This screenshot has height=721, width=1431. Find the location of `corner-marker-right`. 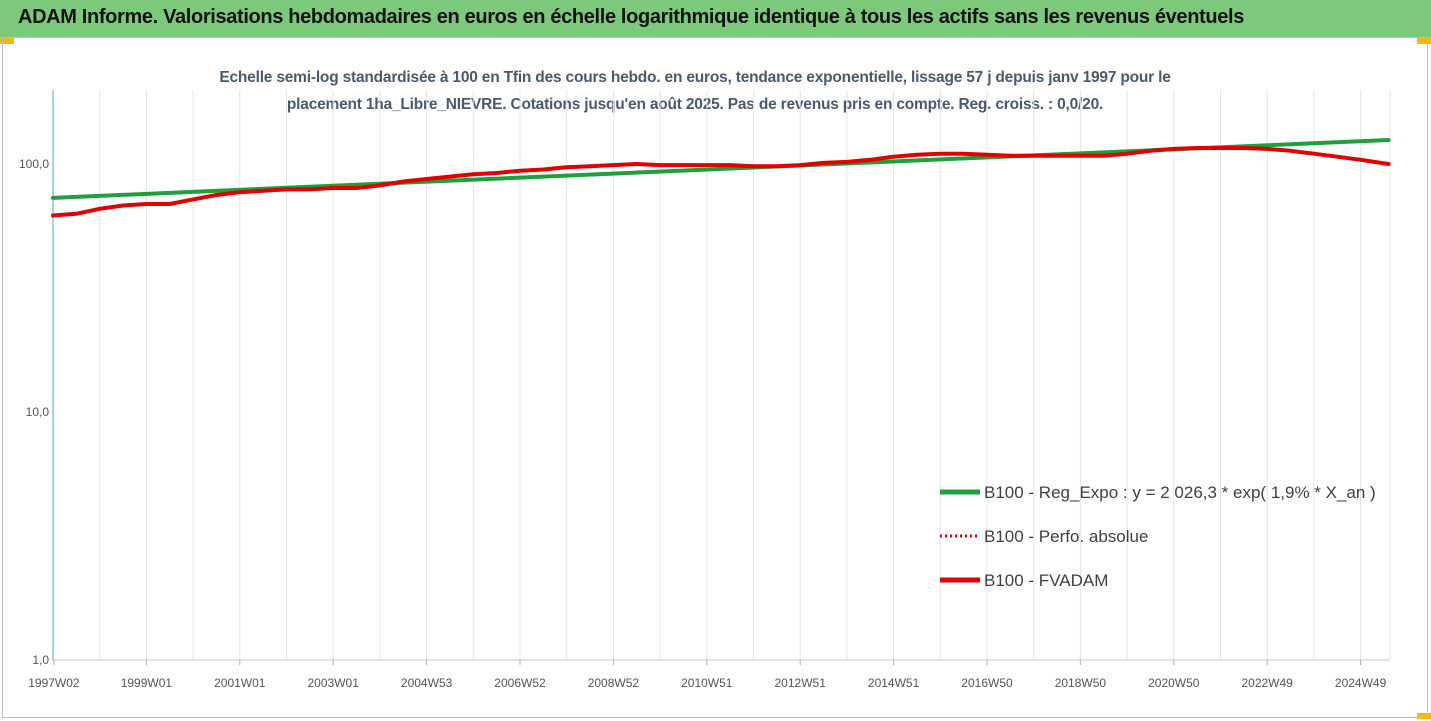

corner-marker-right is located at coordinates (1424, 40).